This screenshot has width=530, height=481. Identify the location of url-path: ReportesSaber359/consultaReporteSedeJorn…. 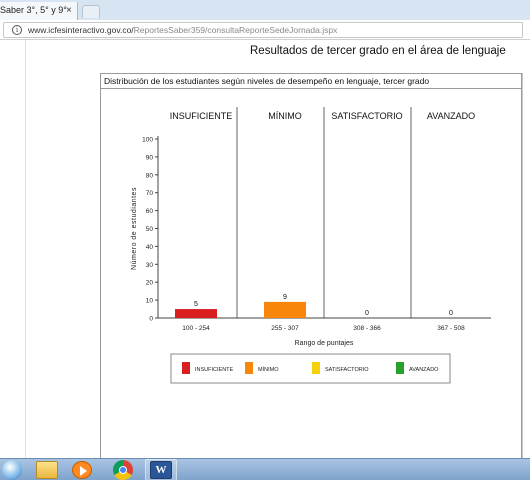
(235, 30).